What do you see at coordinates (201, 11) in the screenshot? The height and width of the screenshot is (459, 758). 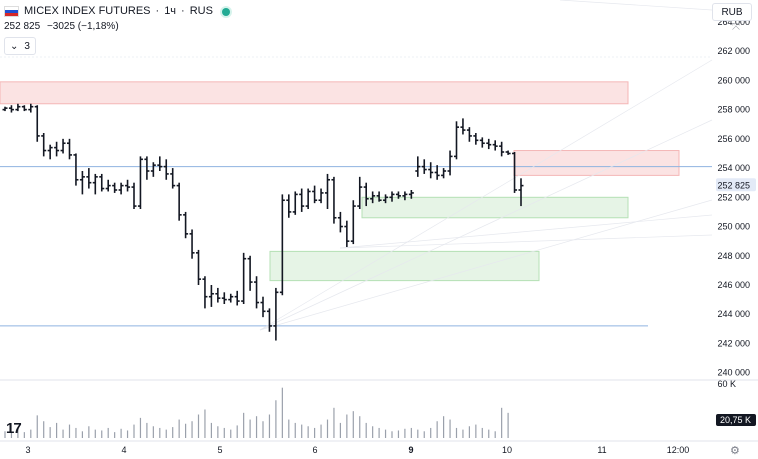 I see `exchange-label: RUS` at bounding box center [201, 11].